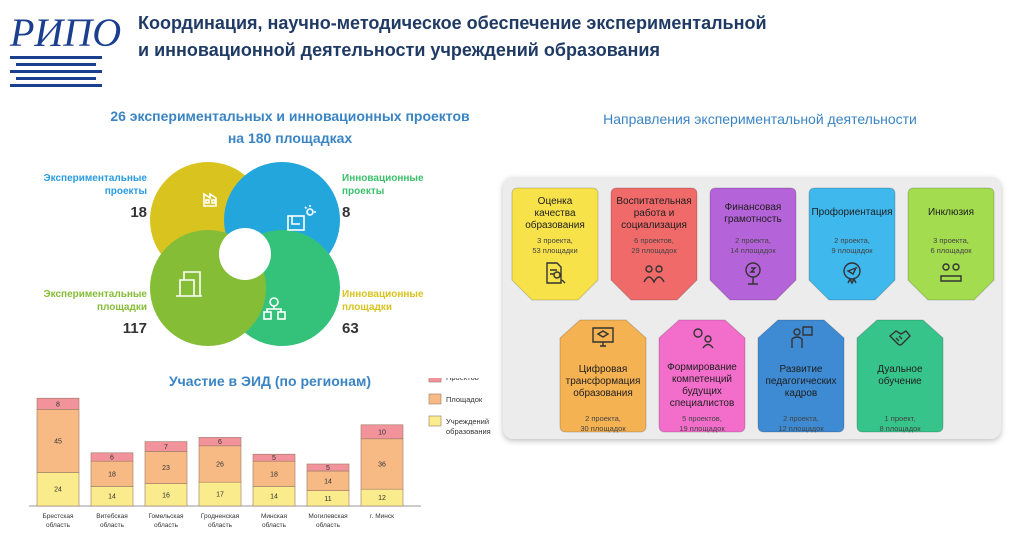  I want to click on tile-title-line: специалистов, so click(702, 403).